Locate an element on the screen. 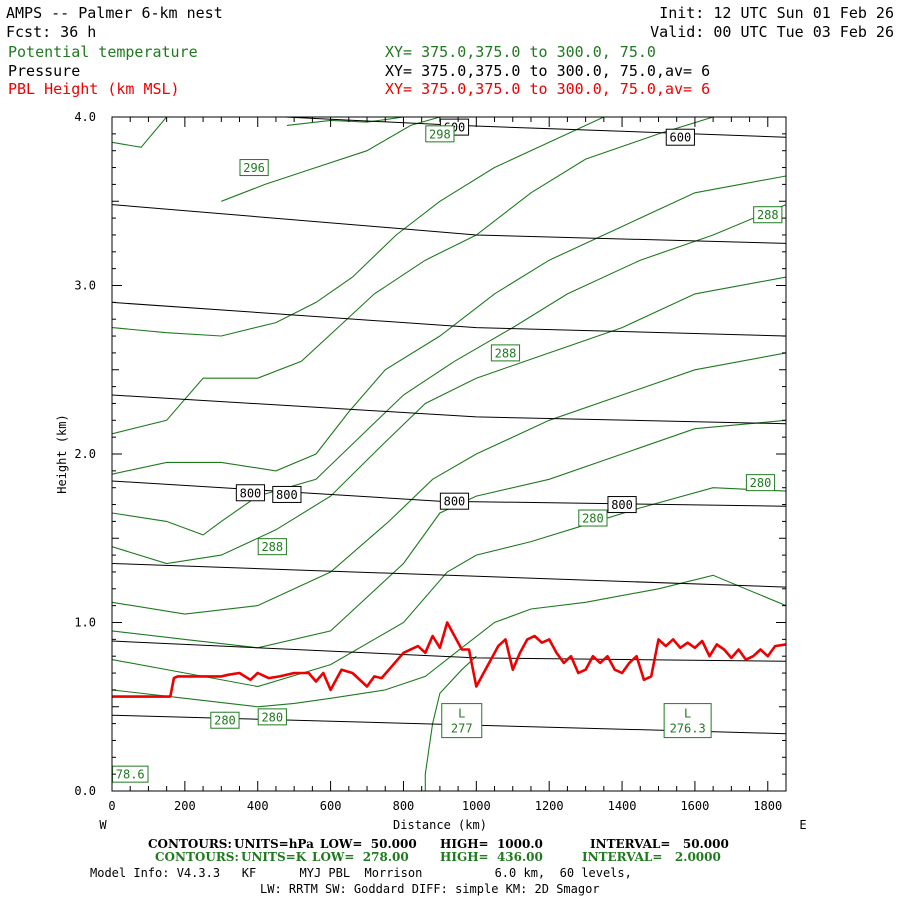 The image size is (900, 900). pressure-label-5-box is located at coordinates (680, 137).